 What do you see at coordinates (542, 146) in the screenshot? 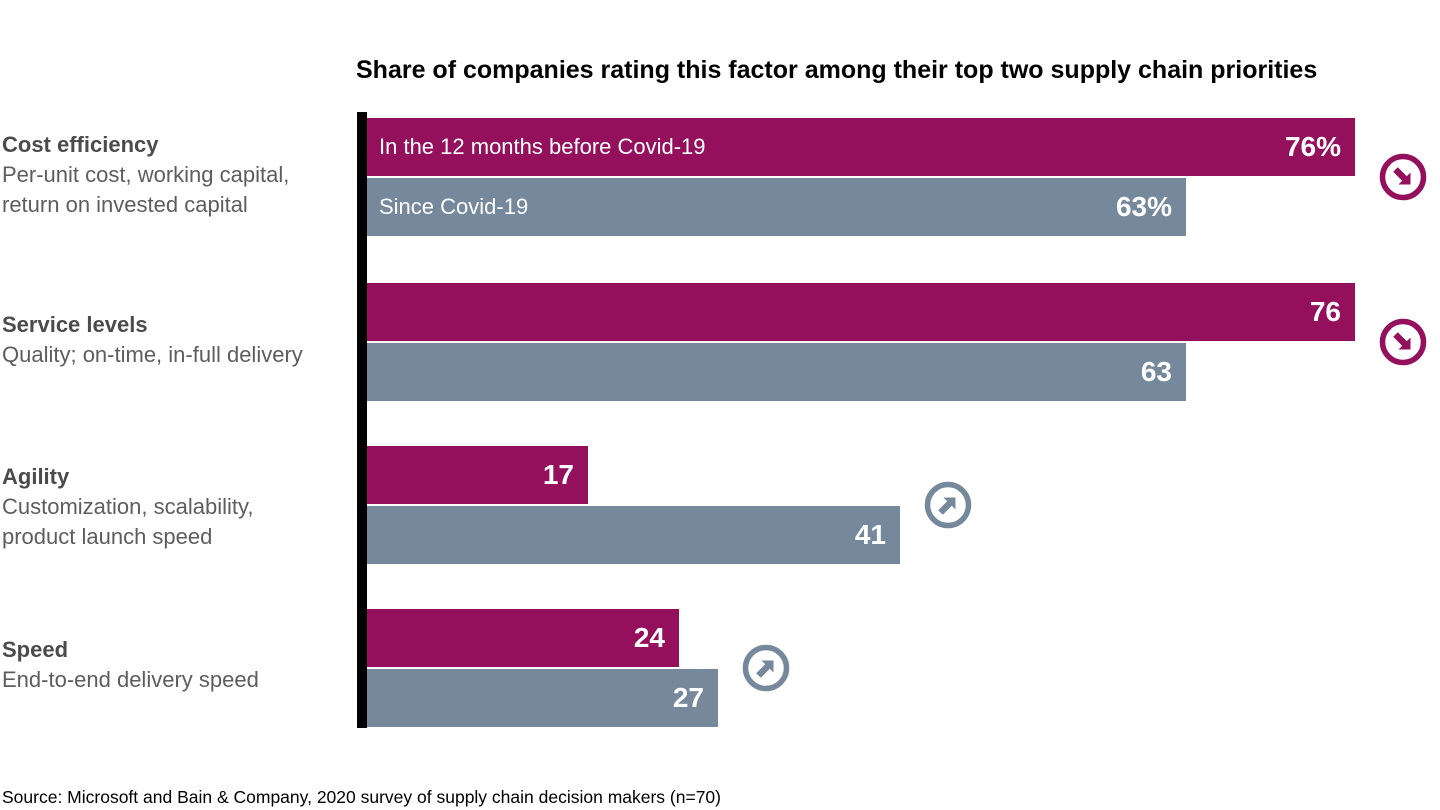
I see `series-legend-label: In the 12 months before Covid-19` at bounding box center [542, 146].